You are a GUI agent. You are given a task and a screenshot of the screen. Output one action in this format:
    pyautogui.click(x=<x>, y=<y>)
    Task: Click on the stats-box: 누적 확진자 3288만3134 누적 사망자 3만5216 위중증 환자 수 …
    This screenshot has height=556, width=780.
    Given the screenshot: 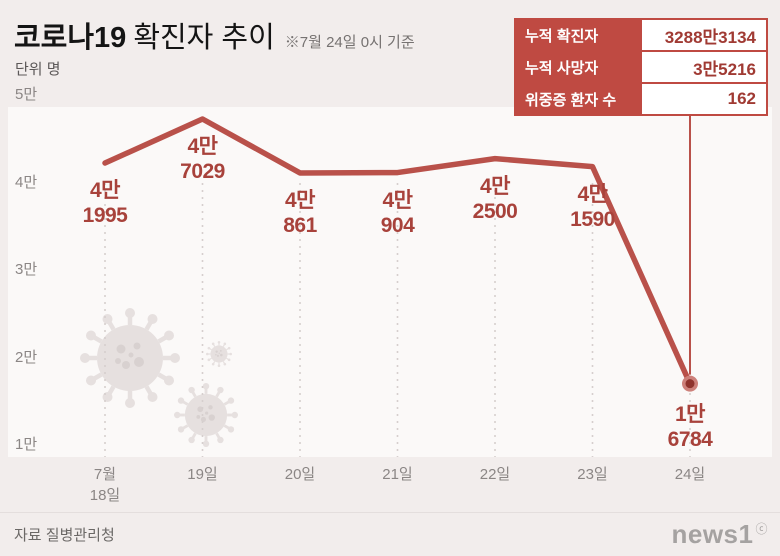 What is the action you would take?
    pyautogui.click(x=641, y=67)
    